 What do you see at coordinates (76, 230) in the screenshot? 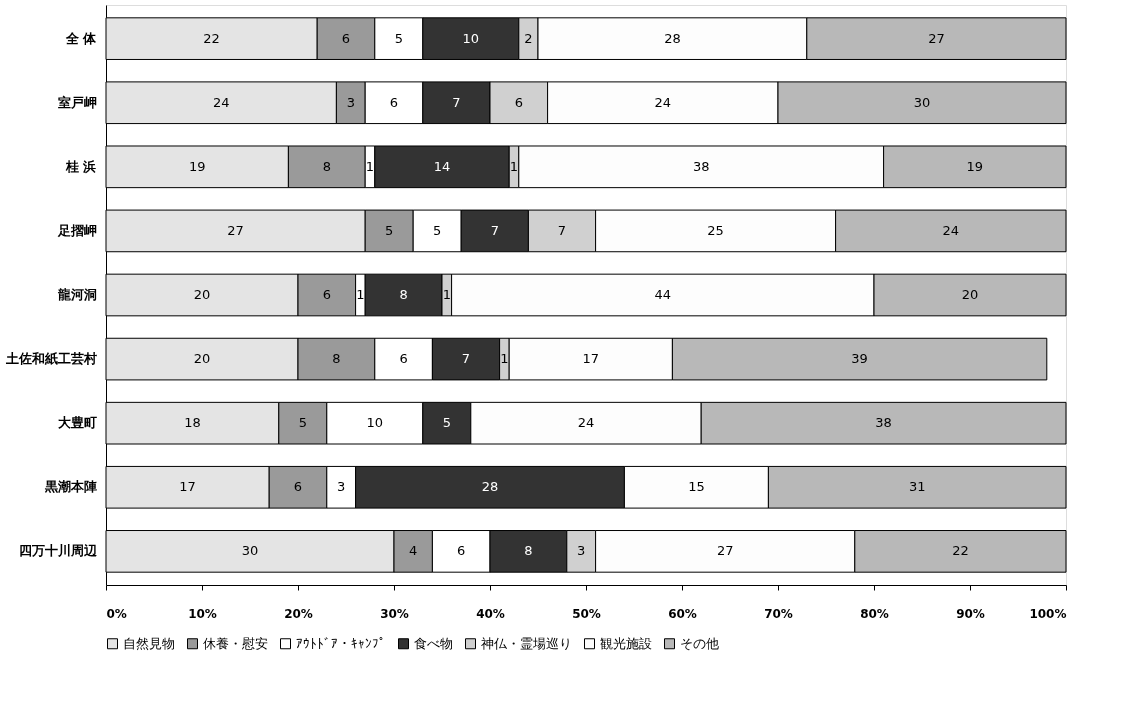
I see `y-tick-label: 足摺岬` at bounding box center [76, 230].